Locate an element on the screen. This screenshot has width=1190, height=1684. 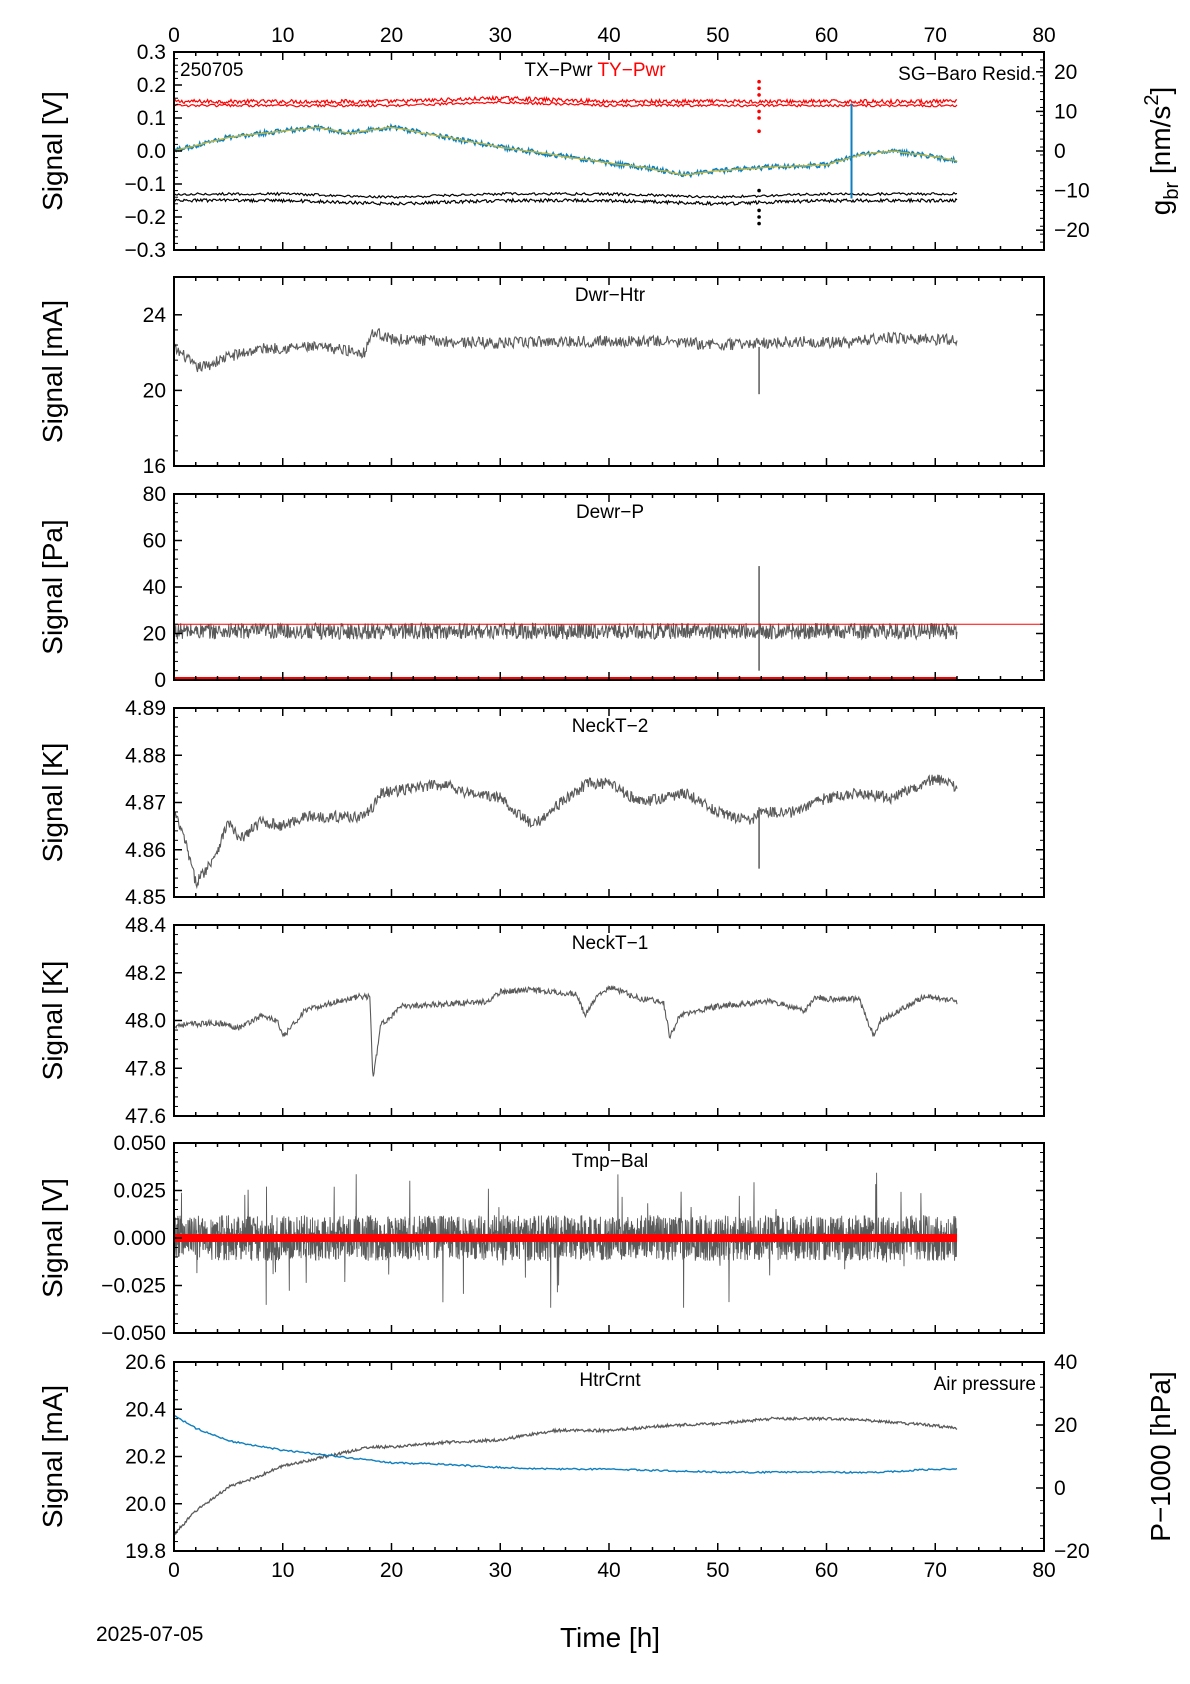
x-tick-label-top: 50 is located at coordinates (717, 35).